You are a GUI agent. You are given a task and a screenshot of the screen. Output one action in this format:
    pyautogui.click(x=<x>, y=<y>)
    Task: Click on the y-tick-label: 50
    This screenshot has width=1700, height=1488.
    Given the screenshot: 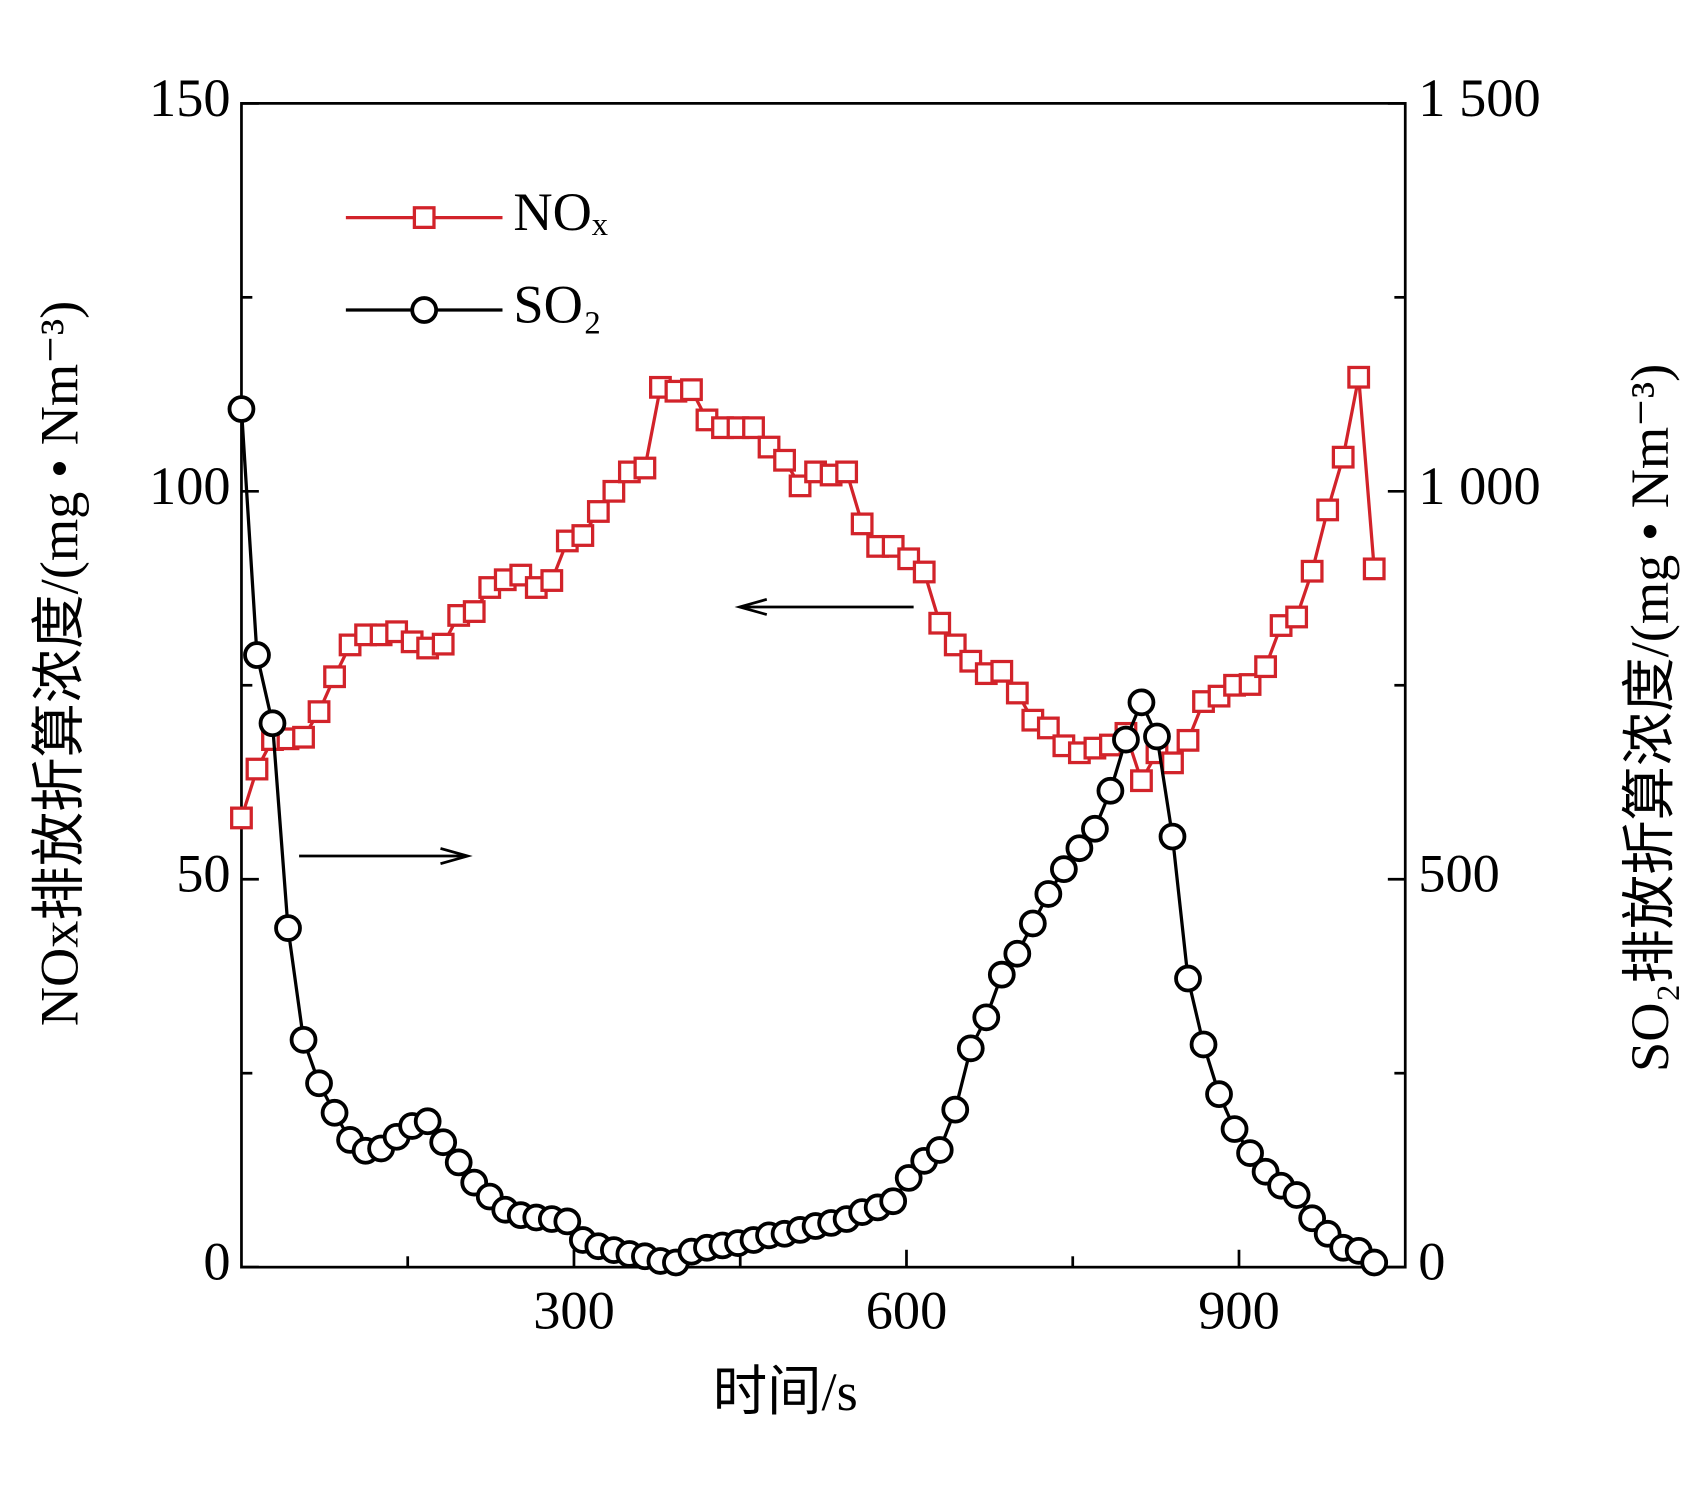 What is the action you would take?
    pyautogui.click(x=203, y=874)
    